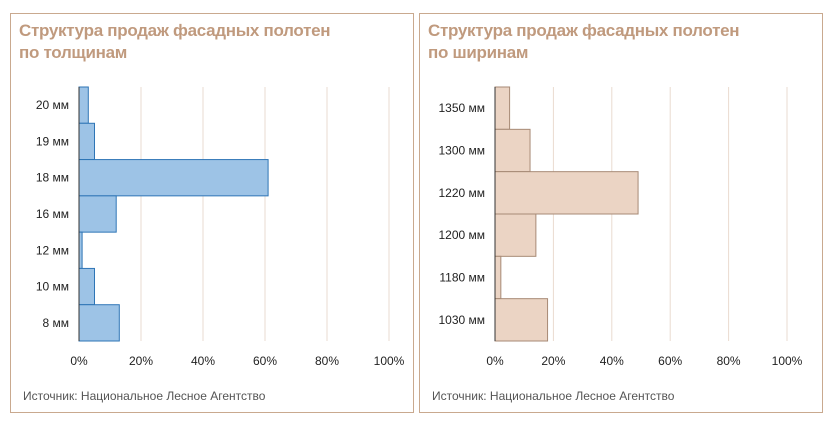 This screenshot has width=833, height=427. I want to click on y-tick-label: 1200 мм, so click(461, 235).